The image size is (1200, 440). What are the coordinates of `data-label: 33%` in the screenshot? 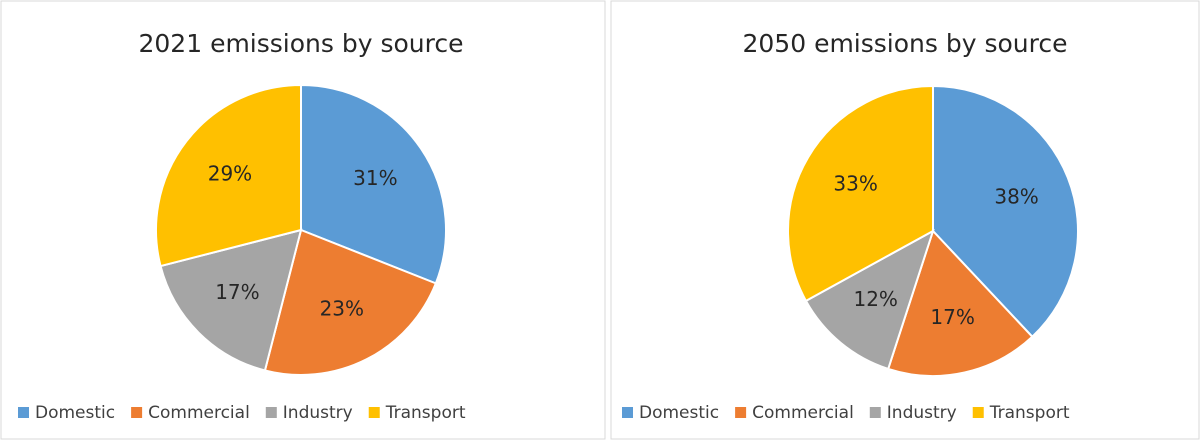 It's located at (855, 184).